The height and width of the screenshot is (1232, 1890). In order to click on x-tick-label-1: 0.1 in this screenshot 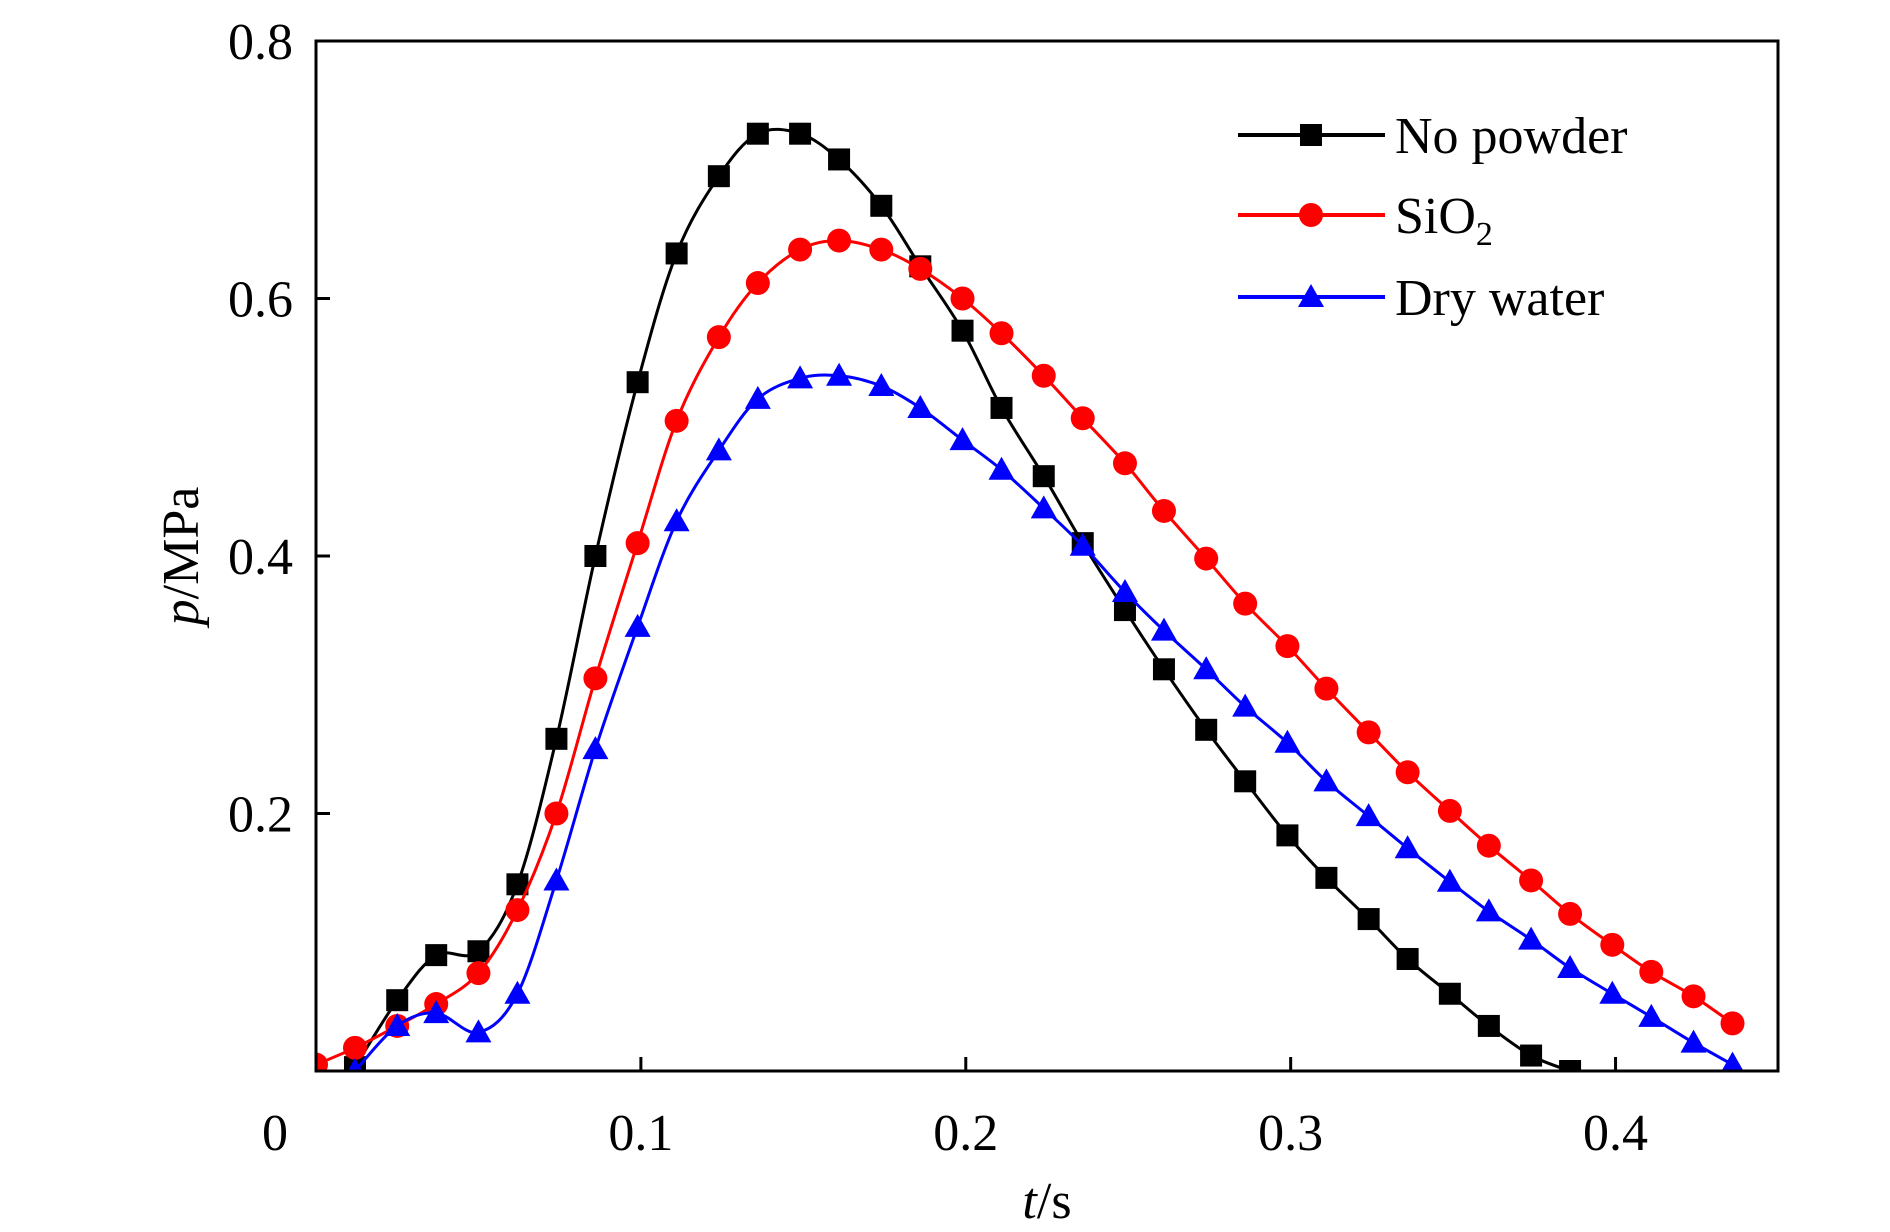, I will do `click(640, 1133)`.